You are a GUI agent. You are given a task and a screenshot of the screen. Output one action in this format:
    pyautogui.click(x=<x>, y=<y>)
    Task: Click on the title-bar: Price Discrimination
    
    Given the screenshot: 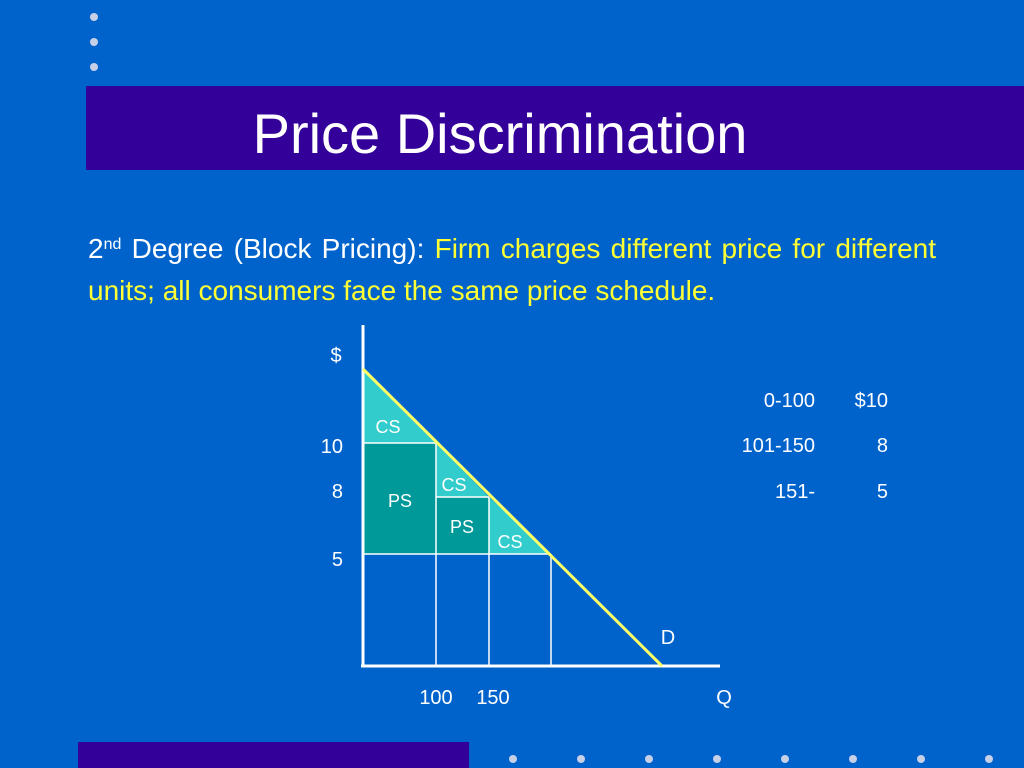 What is the action you would take?
    pyautogui.click(x=555, y=128)
    